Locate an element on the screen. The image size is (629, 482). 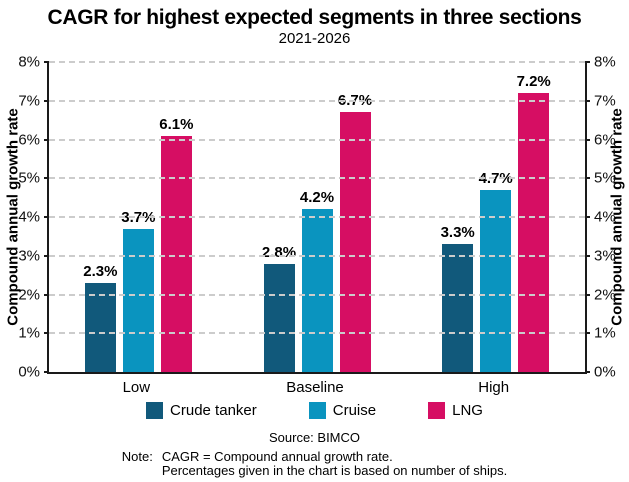
legend-item-crude-tanker: Crude tanker is located at coordinates (201, 410).